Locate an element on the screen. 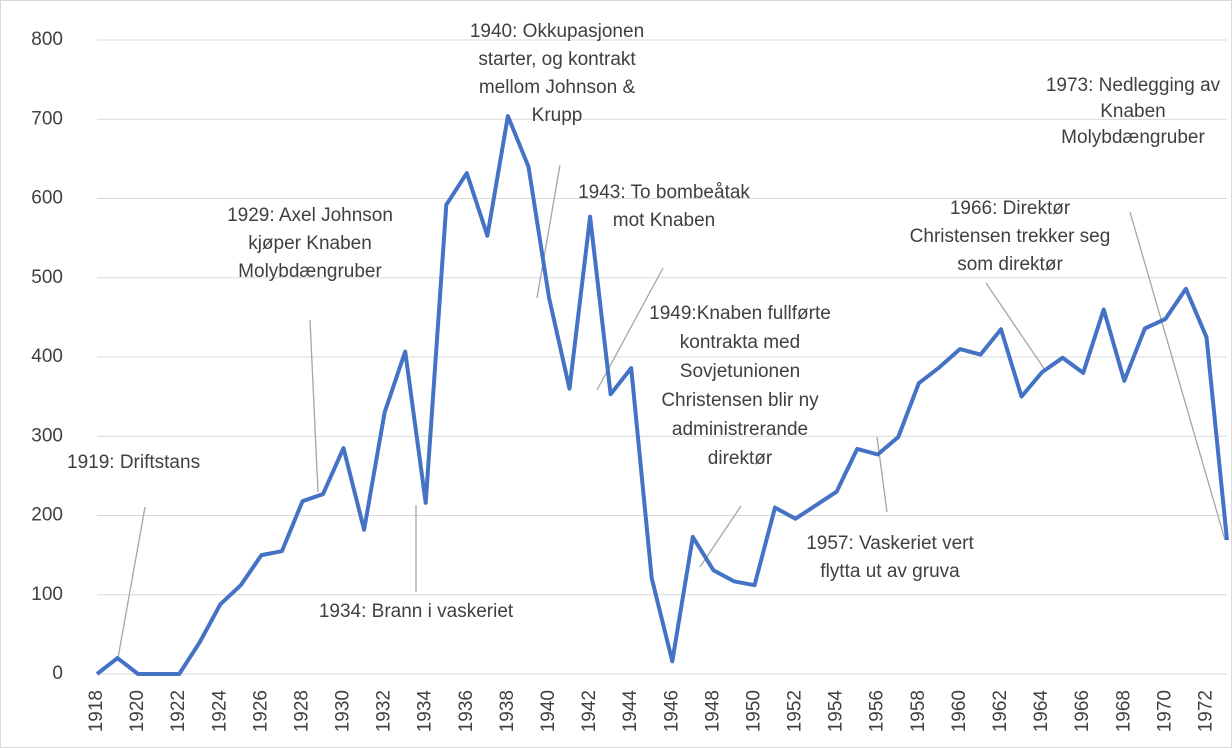  annotation-line: 1957: Vaskeriet vert is located at coordinates (890, 543).